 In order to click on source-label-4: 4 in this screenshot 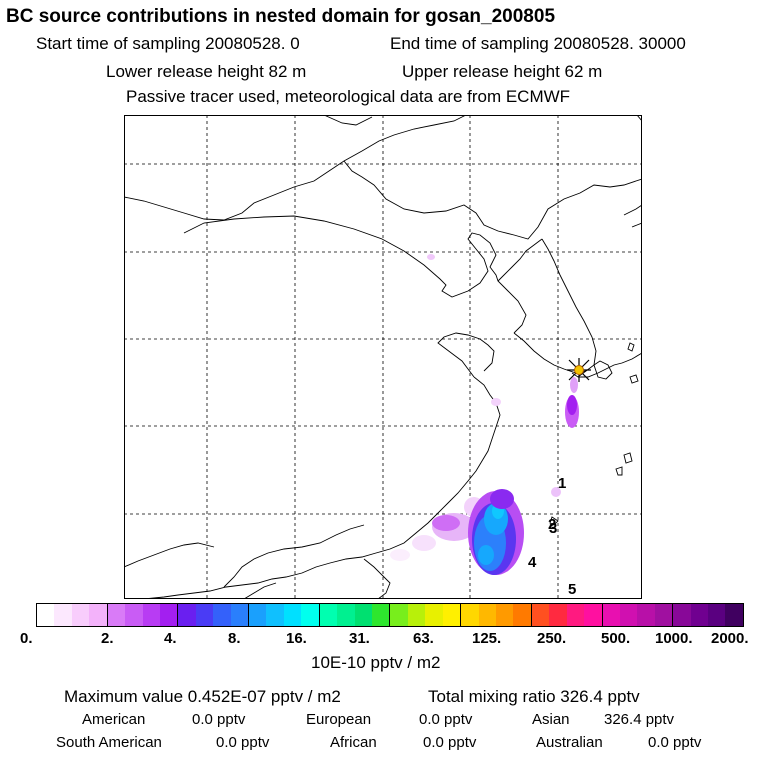, I will do `click(532, 562)`.